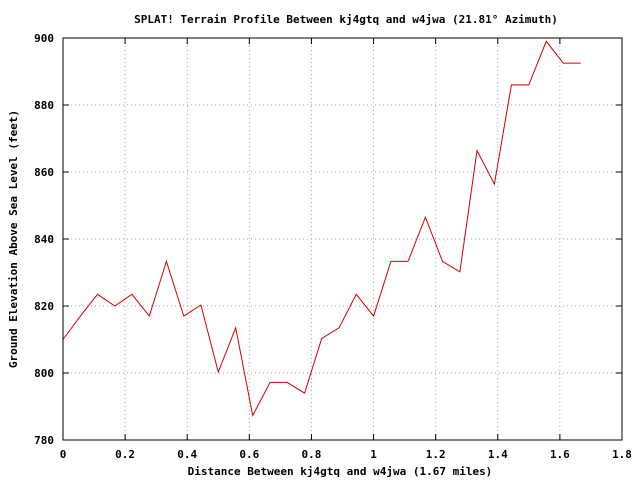  I want to click on x-tick-label: 1.6, so click(560, 454).